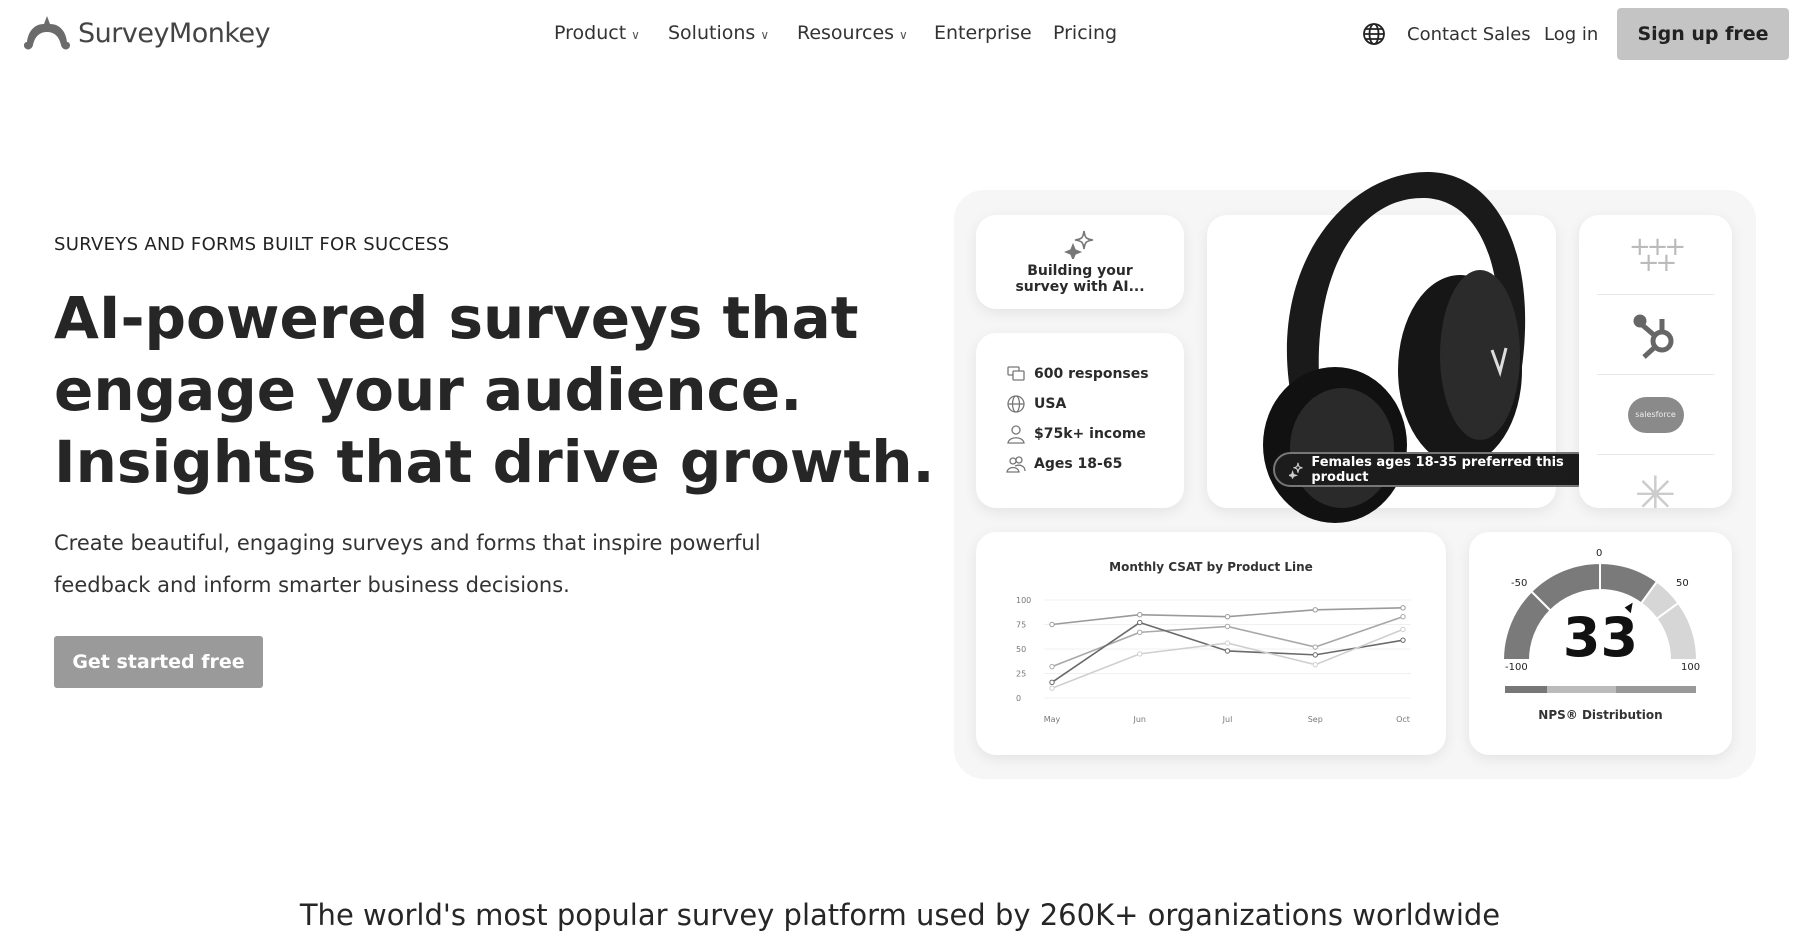 The width and height of the screenshot is (1800, 942). What do you see at coordinates (1021, 649) in the screenshot?
I see `y-tick-label: 50` at bounding box center [1021, 649].